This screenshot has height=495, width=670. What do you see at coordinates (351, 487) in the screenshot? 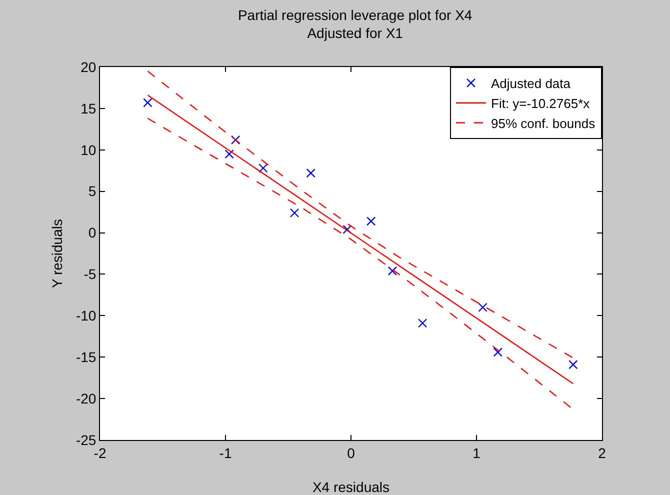
I see `x-axis-title: X4 residuals` at bounding box center [351, 487].